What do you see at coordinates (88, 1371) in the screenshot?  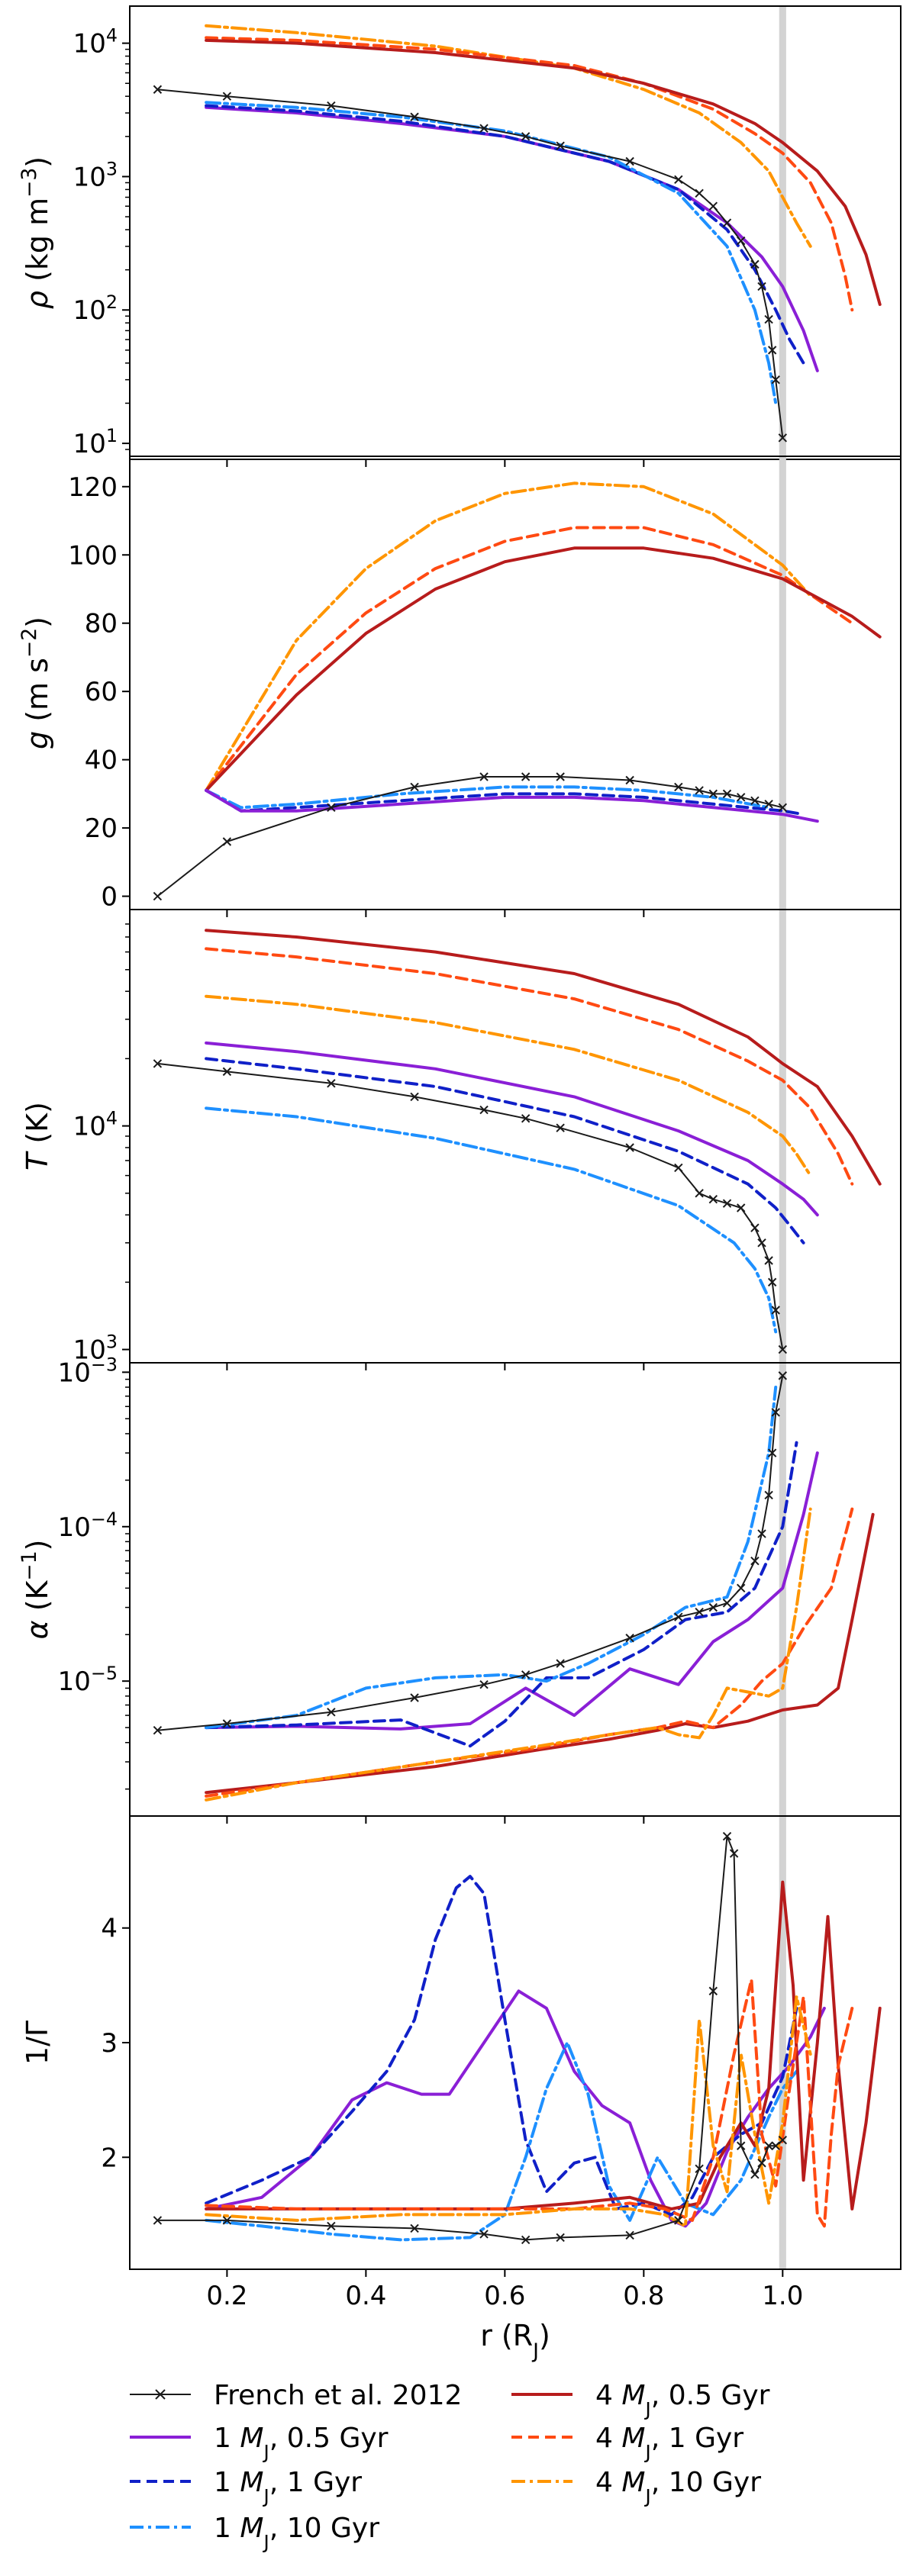 I see `y-tick-label: 10−3` at bounding box center [88, 1371].